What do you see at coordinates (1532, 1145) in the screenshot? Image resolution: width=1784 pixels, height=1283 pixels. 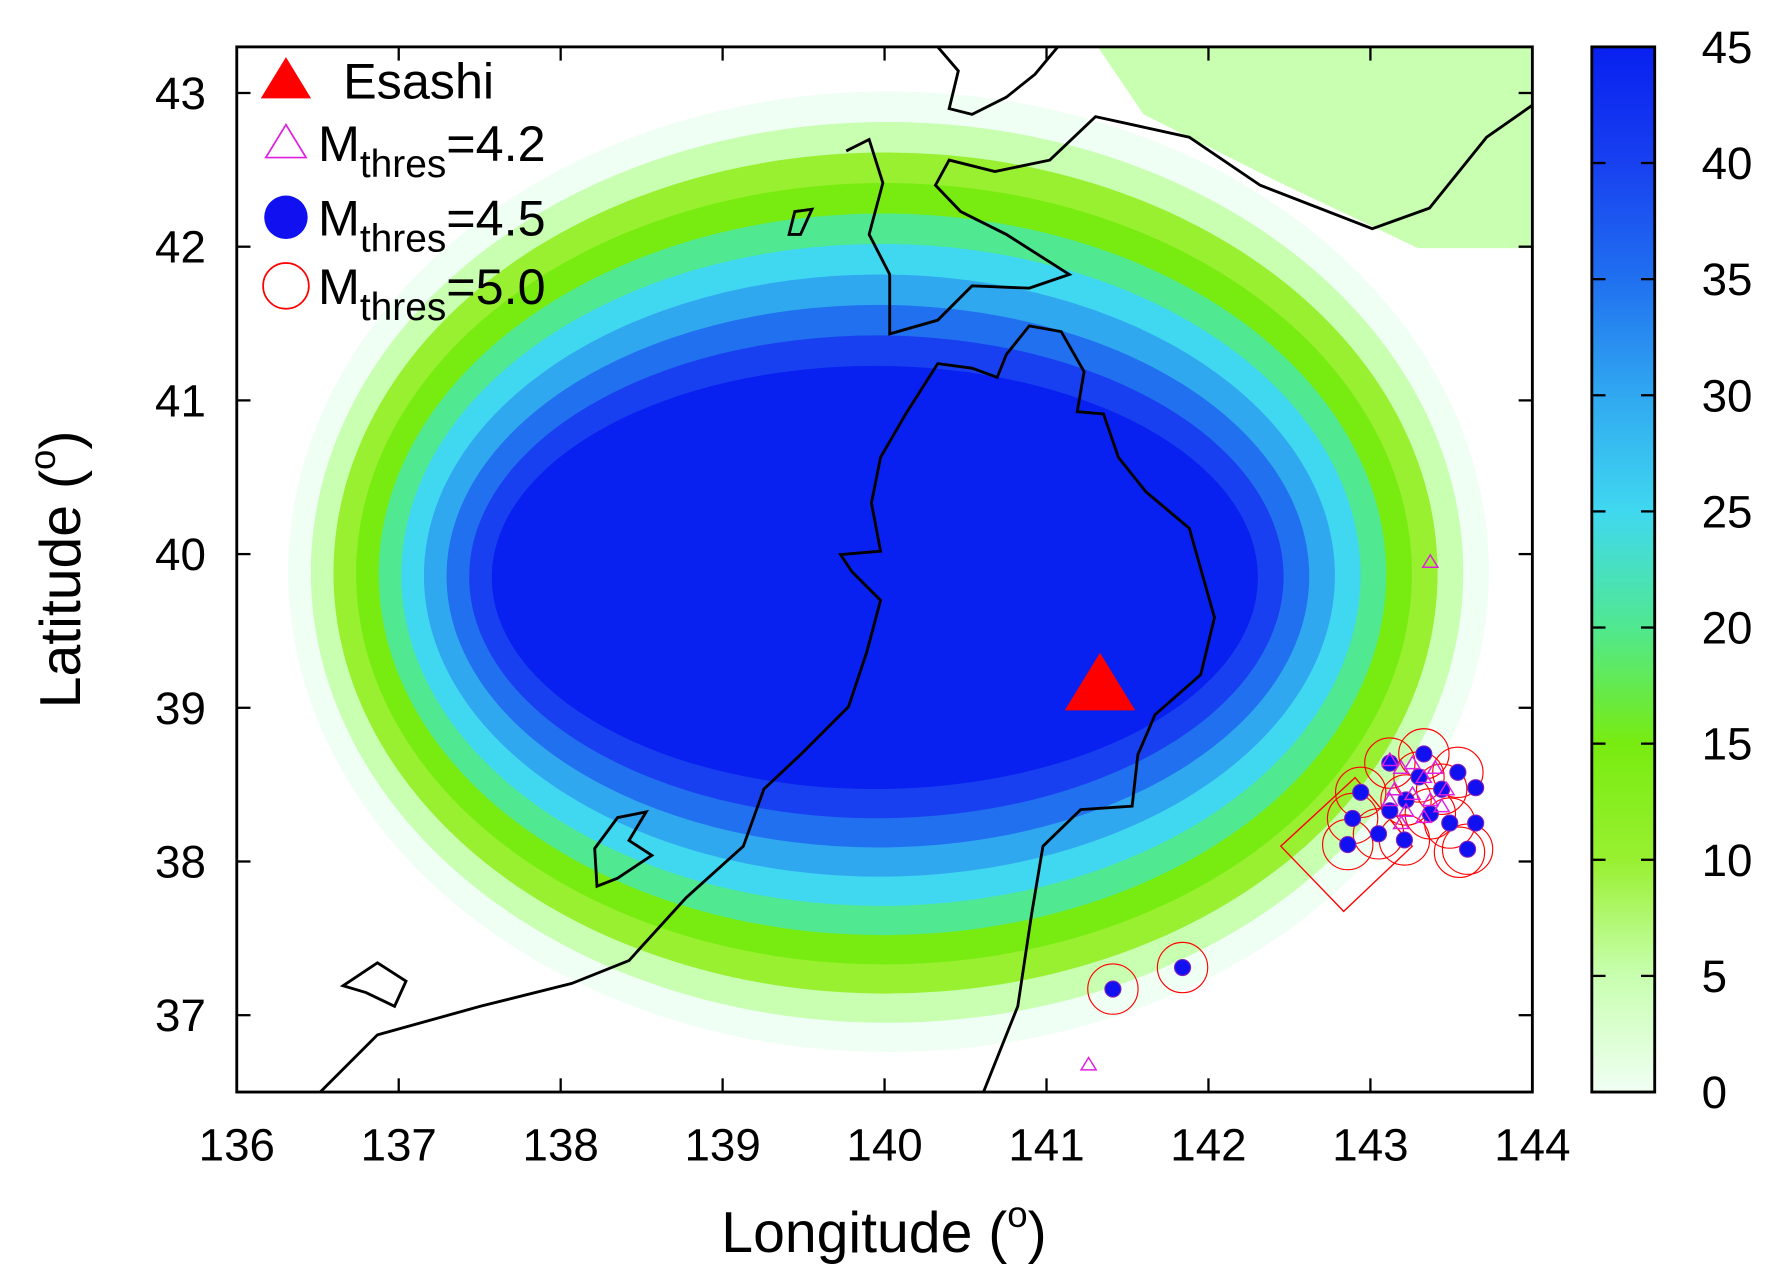 I see `x-tick-label: 144` at bounding box center [1532, 1145].